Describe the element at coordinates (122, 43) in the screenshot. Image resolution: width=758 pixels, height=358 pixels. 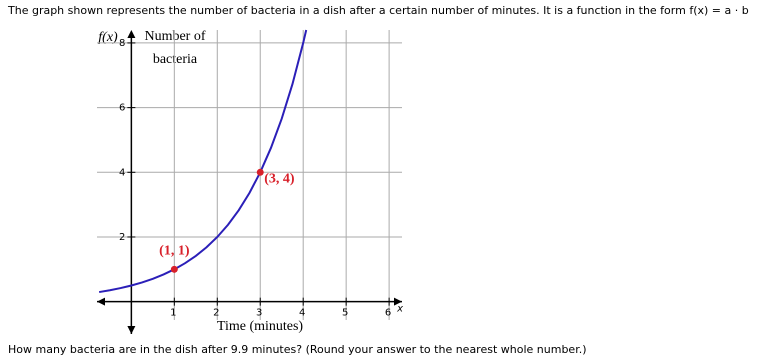
I see `y-tick-label: 8` at that location.